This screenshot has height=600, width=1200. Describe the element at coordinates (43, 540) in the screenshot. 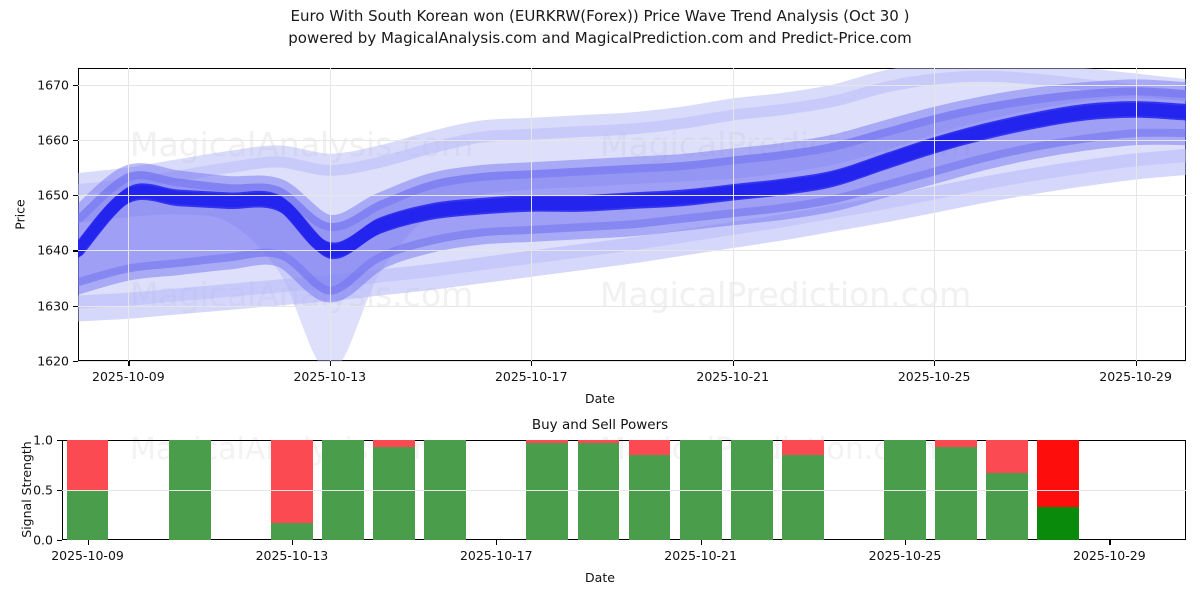

I see `y-tick-label: 0.0` at that location.